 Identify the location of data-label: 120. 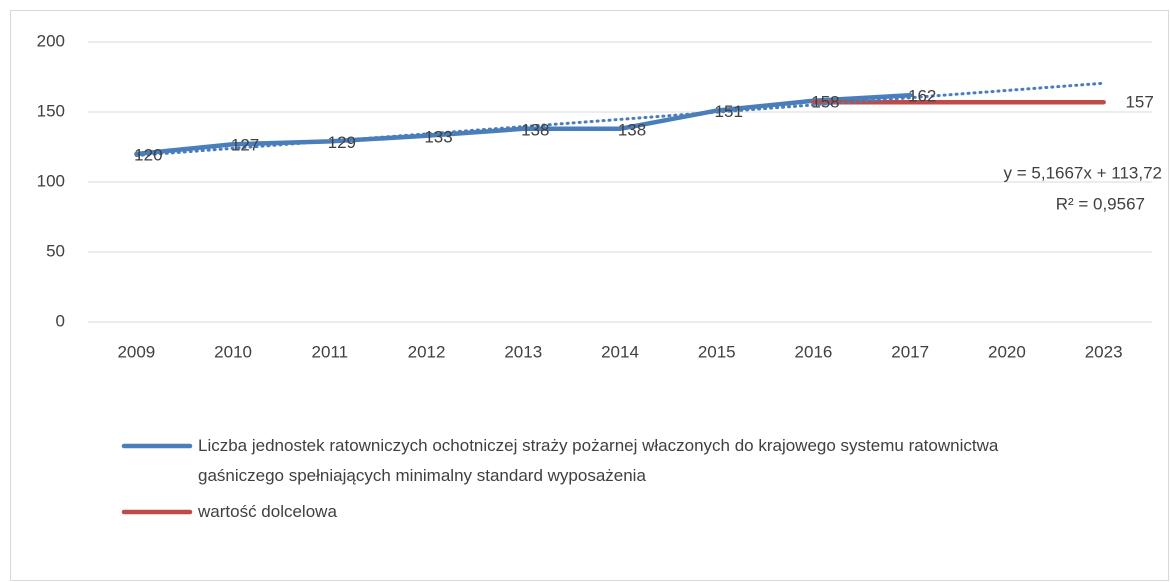
(148, 154).